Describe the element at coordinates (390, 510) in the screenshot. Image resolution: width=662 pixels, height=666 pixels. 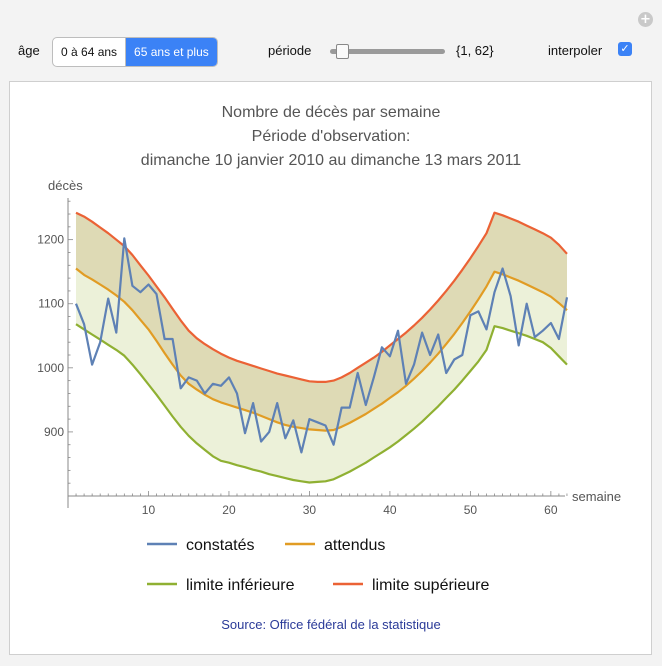
I see `x-tick-label: 40` at that location.